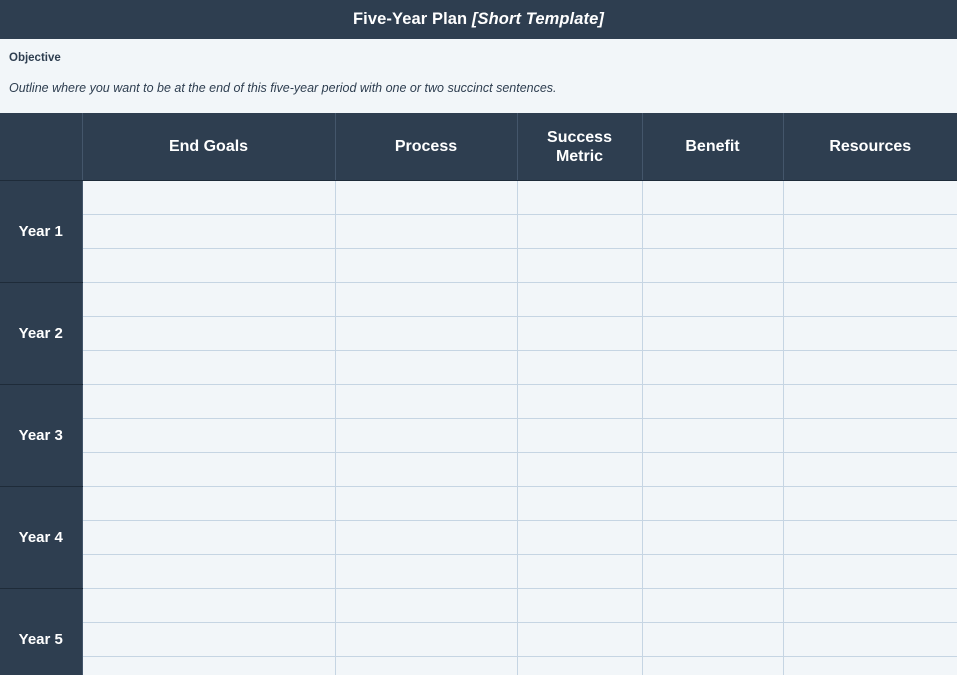  What do you see at coordinates (580, 147) in the screenshot?
I see `column-header-success-metric: Success Metric` at bounding box center [580, 147].